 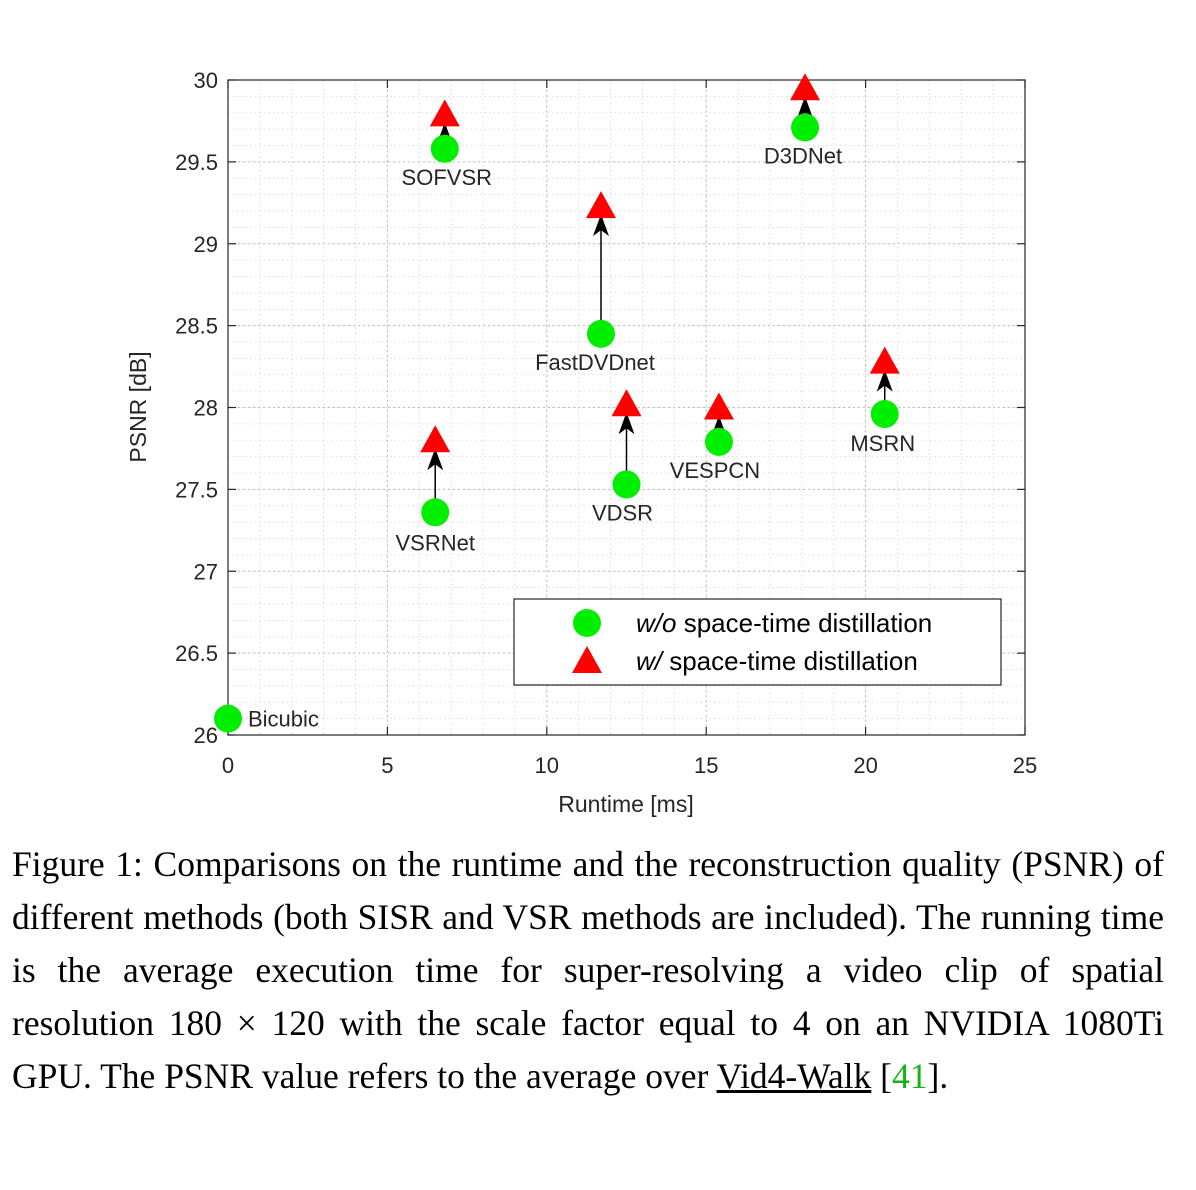 What do you see at coordinates (882, 443) in the screenshot?
I see `method-label: MSRN` at bounding box center [882, 443].